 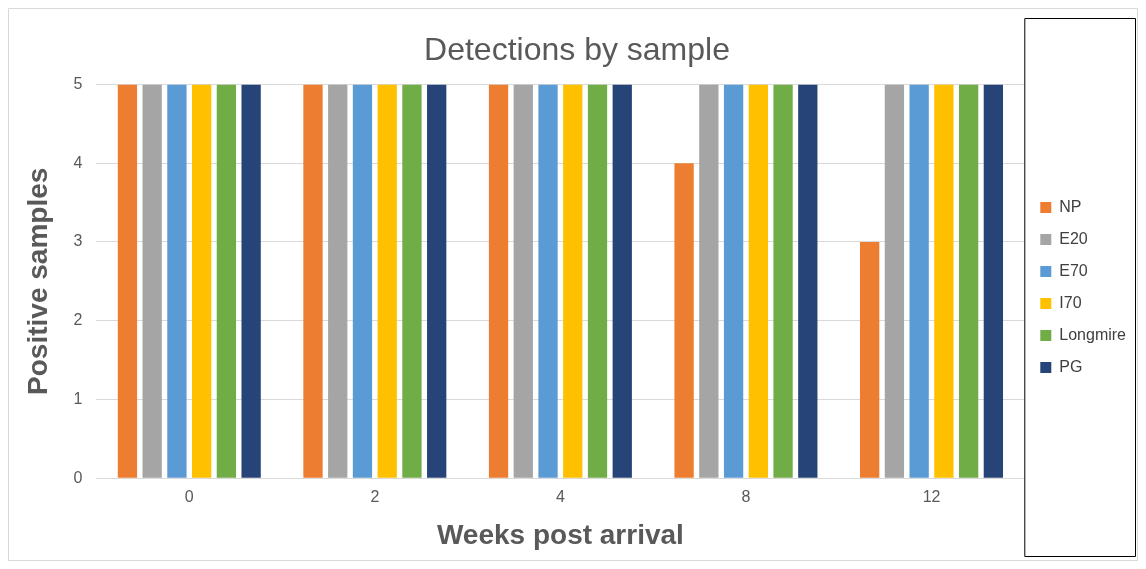 What do you see at coordinates (560, 534) in the screenshot?
I see `x-axis-title: Weeks post arrival` at bounding box center [560, 534].